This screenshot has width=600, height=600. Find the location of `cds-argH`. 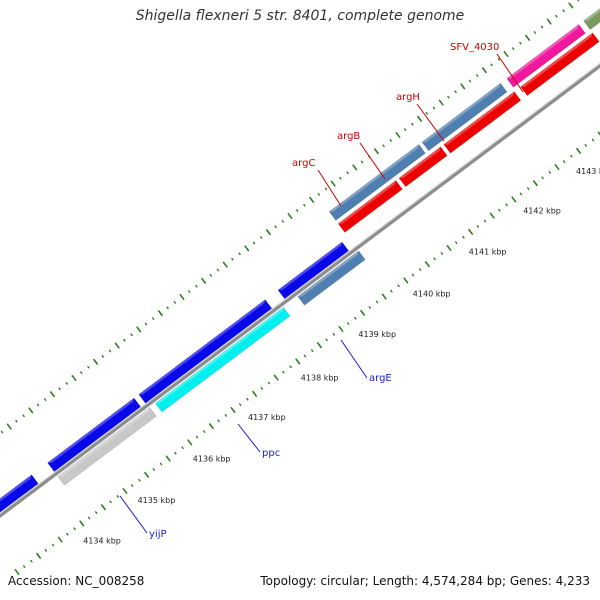

cds-argH is located at coordinates (482, 122).